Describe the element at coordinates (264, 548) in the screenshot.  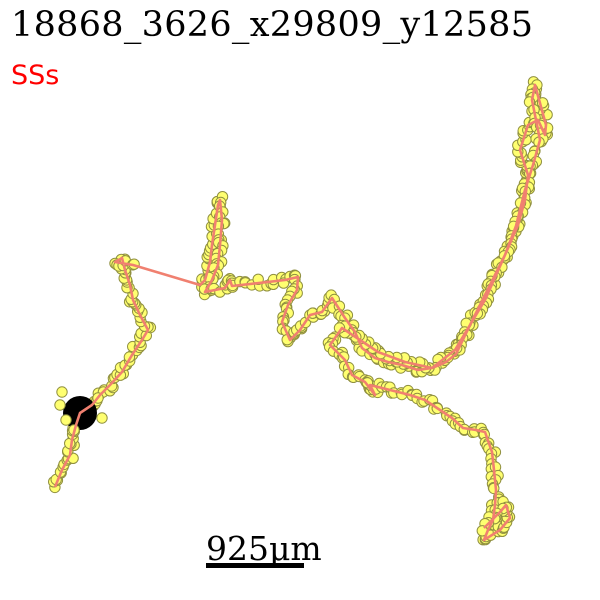
I see `scale-bar-label: 925μm` at that location.